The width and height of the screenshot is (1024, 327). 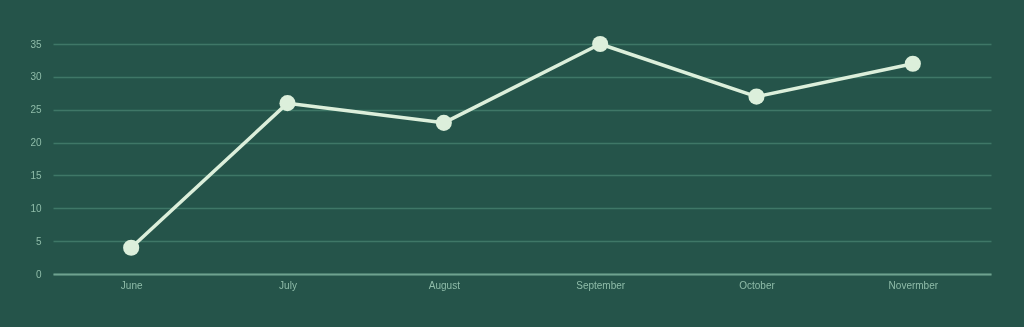 I want to click on y-tick-label: 0, so click(x=38, y=274).